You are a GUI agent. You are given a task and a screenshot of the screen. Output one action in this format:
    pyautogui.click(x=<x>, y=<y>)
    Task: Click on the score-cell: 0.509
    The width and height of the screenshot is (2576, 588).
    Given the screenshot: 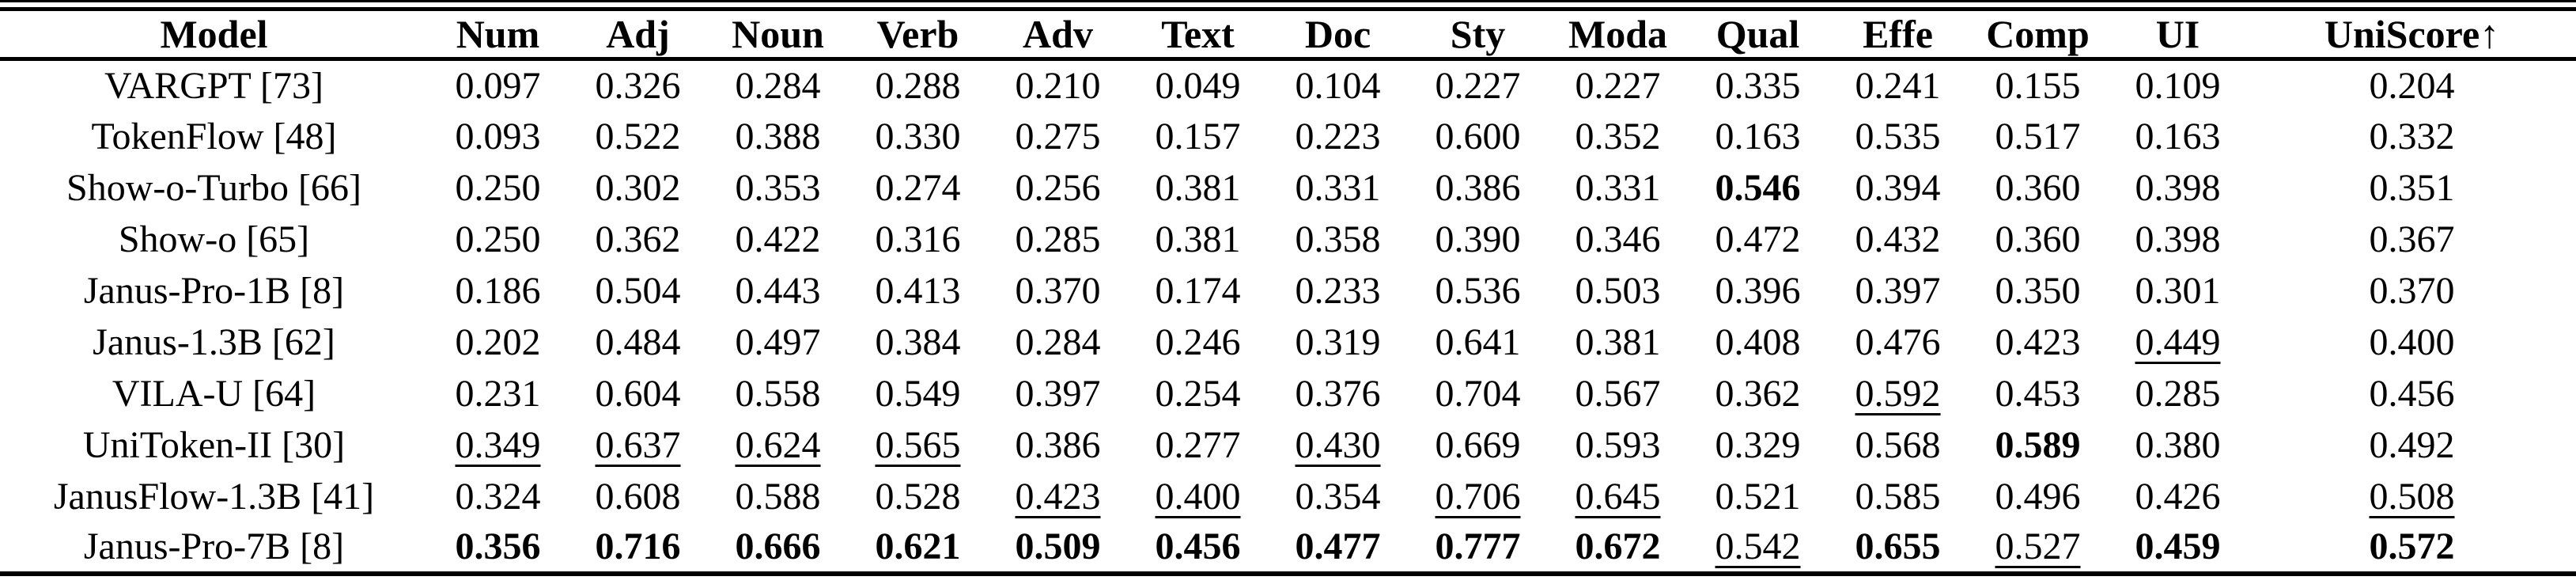 What is the action you would take?
    pyautogui.click(x=1058, y=546)
    